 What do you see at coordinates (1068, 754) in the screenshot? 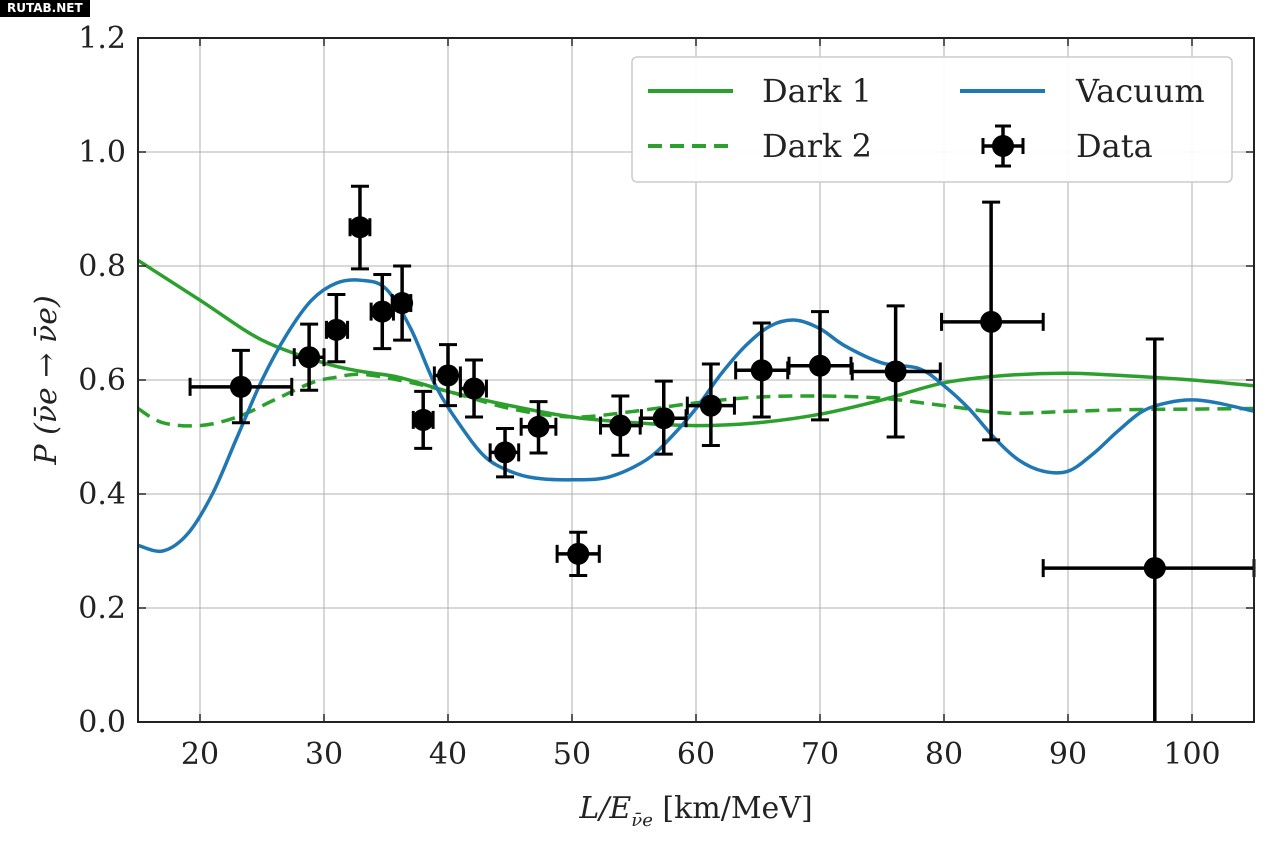
I see `x-tick-label: 90` at bounding box center [1068, 754].